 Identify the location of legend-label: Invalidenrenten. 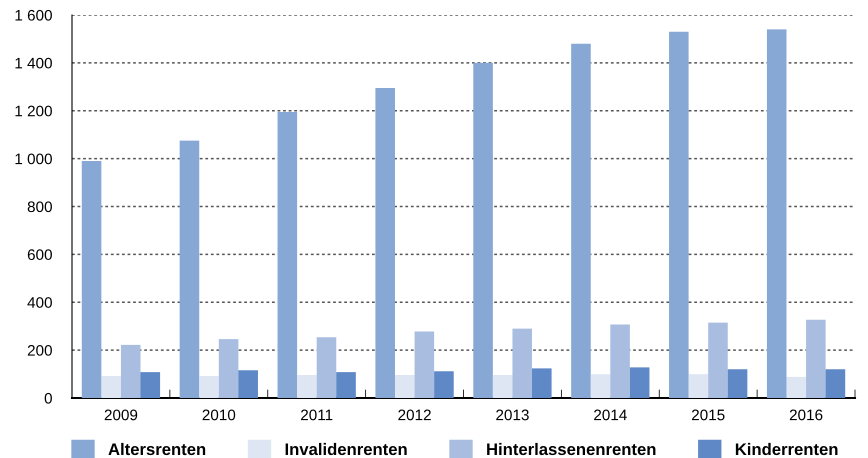
(346, 449).